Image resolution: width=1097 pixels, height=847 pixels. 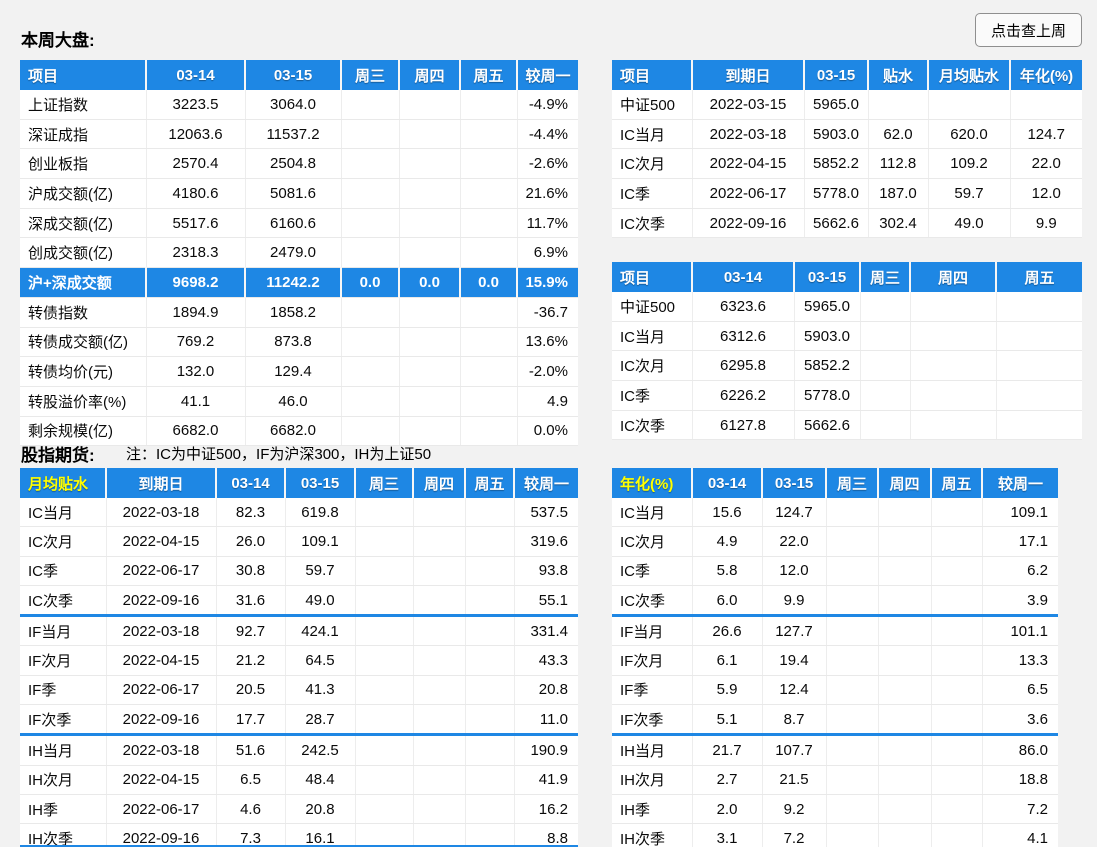 I want to click on table-cell: 16.2, so click(x=546, y=809).